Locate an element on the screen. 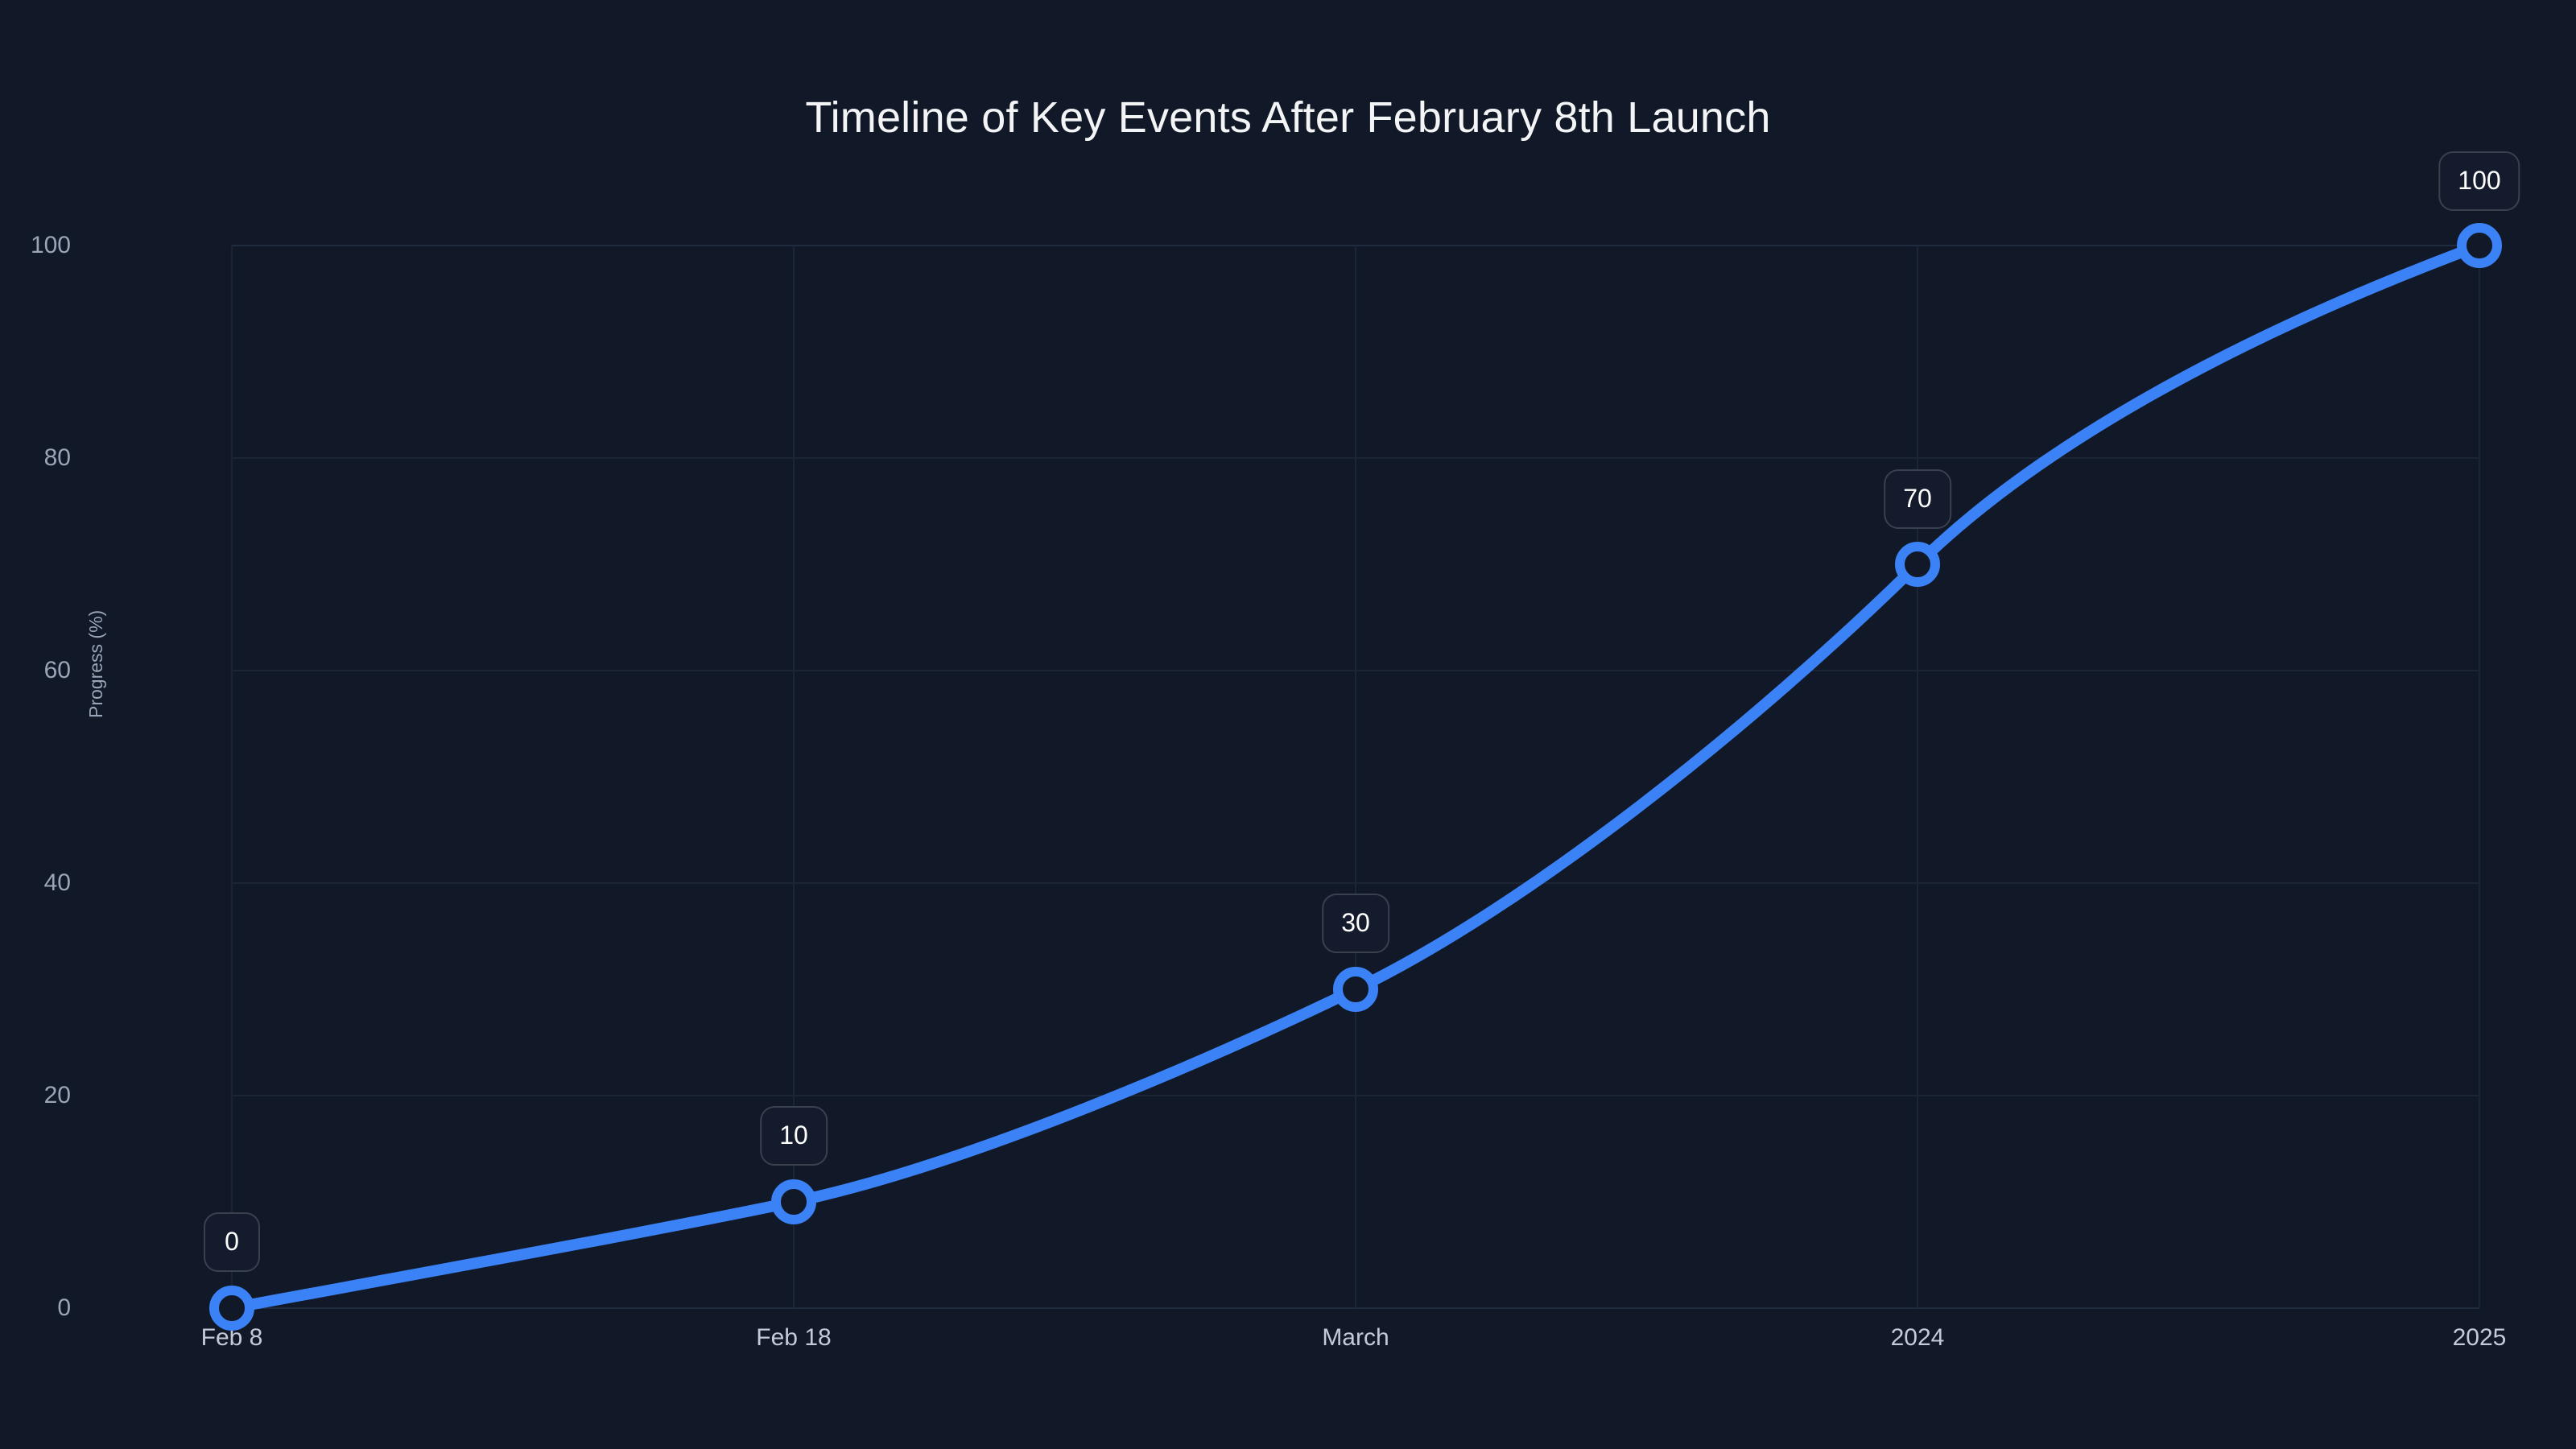 The width and height of the screenshot is (2576, 1449). data-point-label-100: 100 is located at coordinates (2479, 181).